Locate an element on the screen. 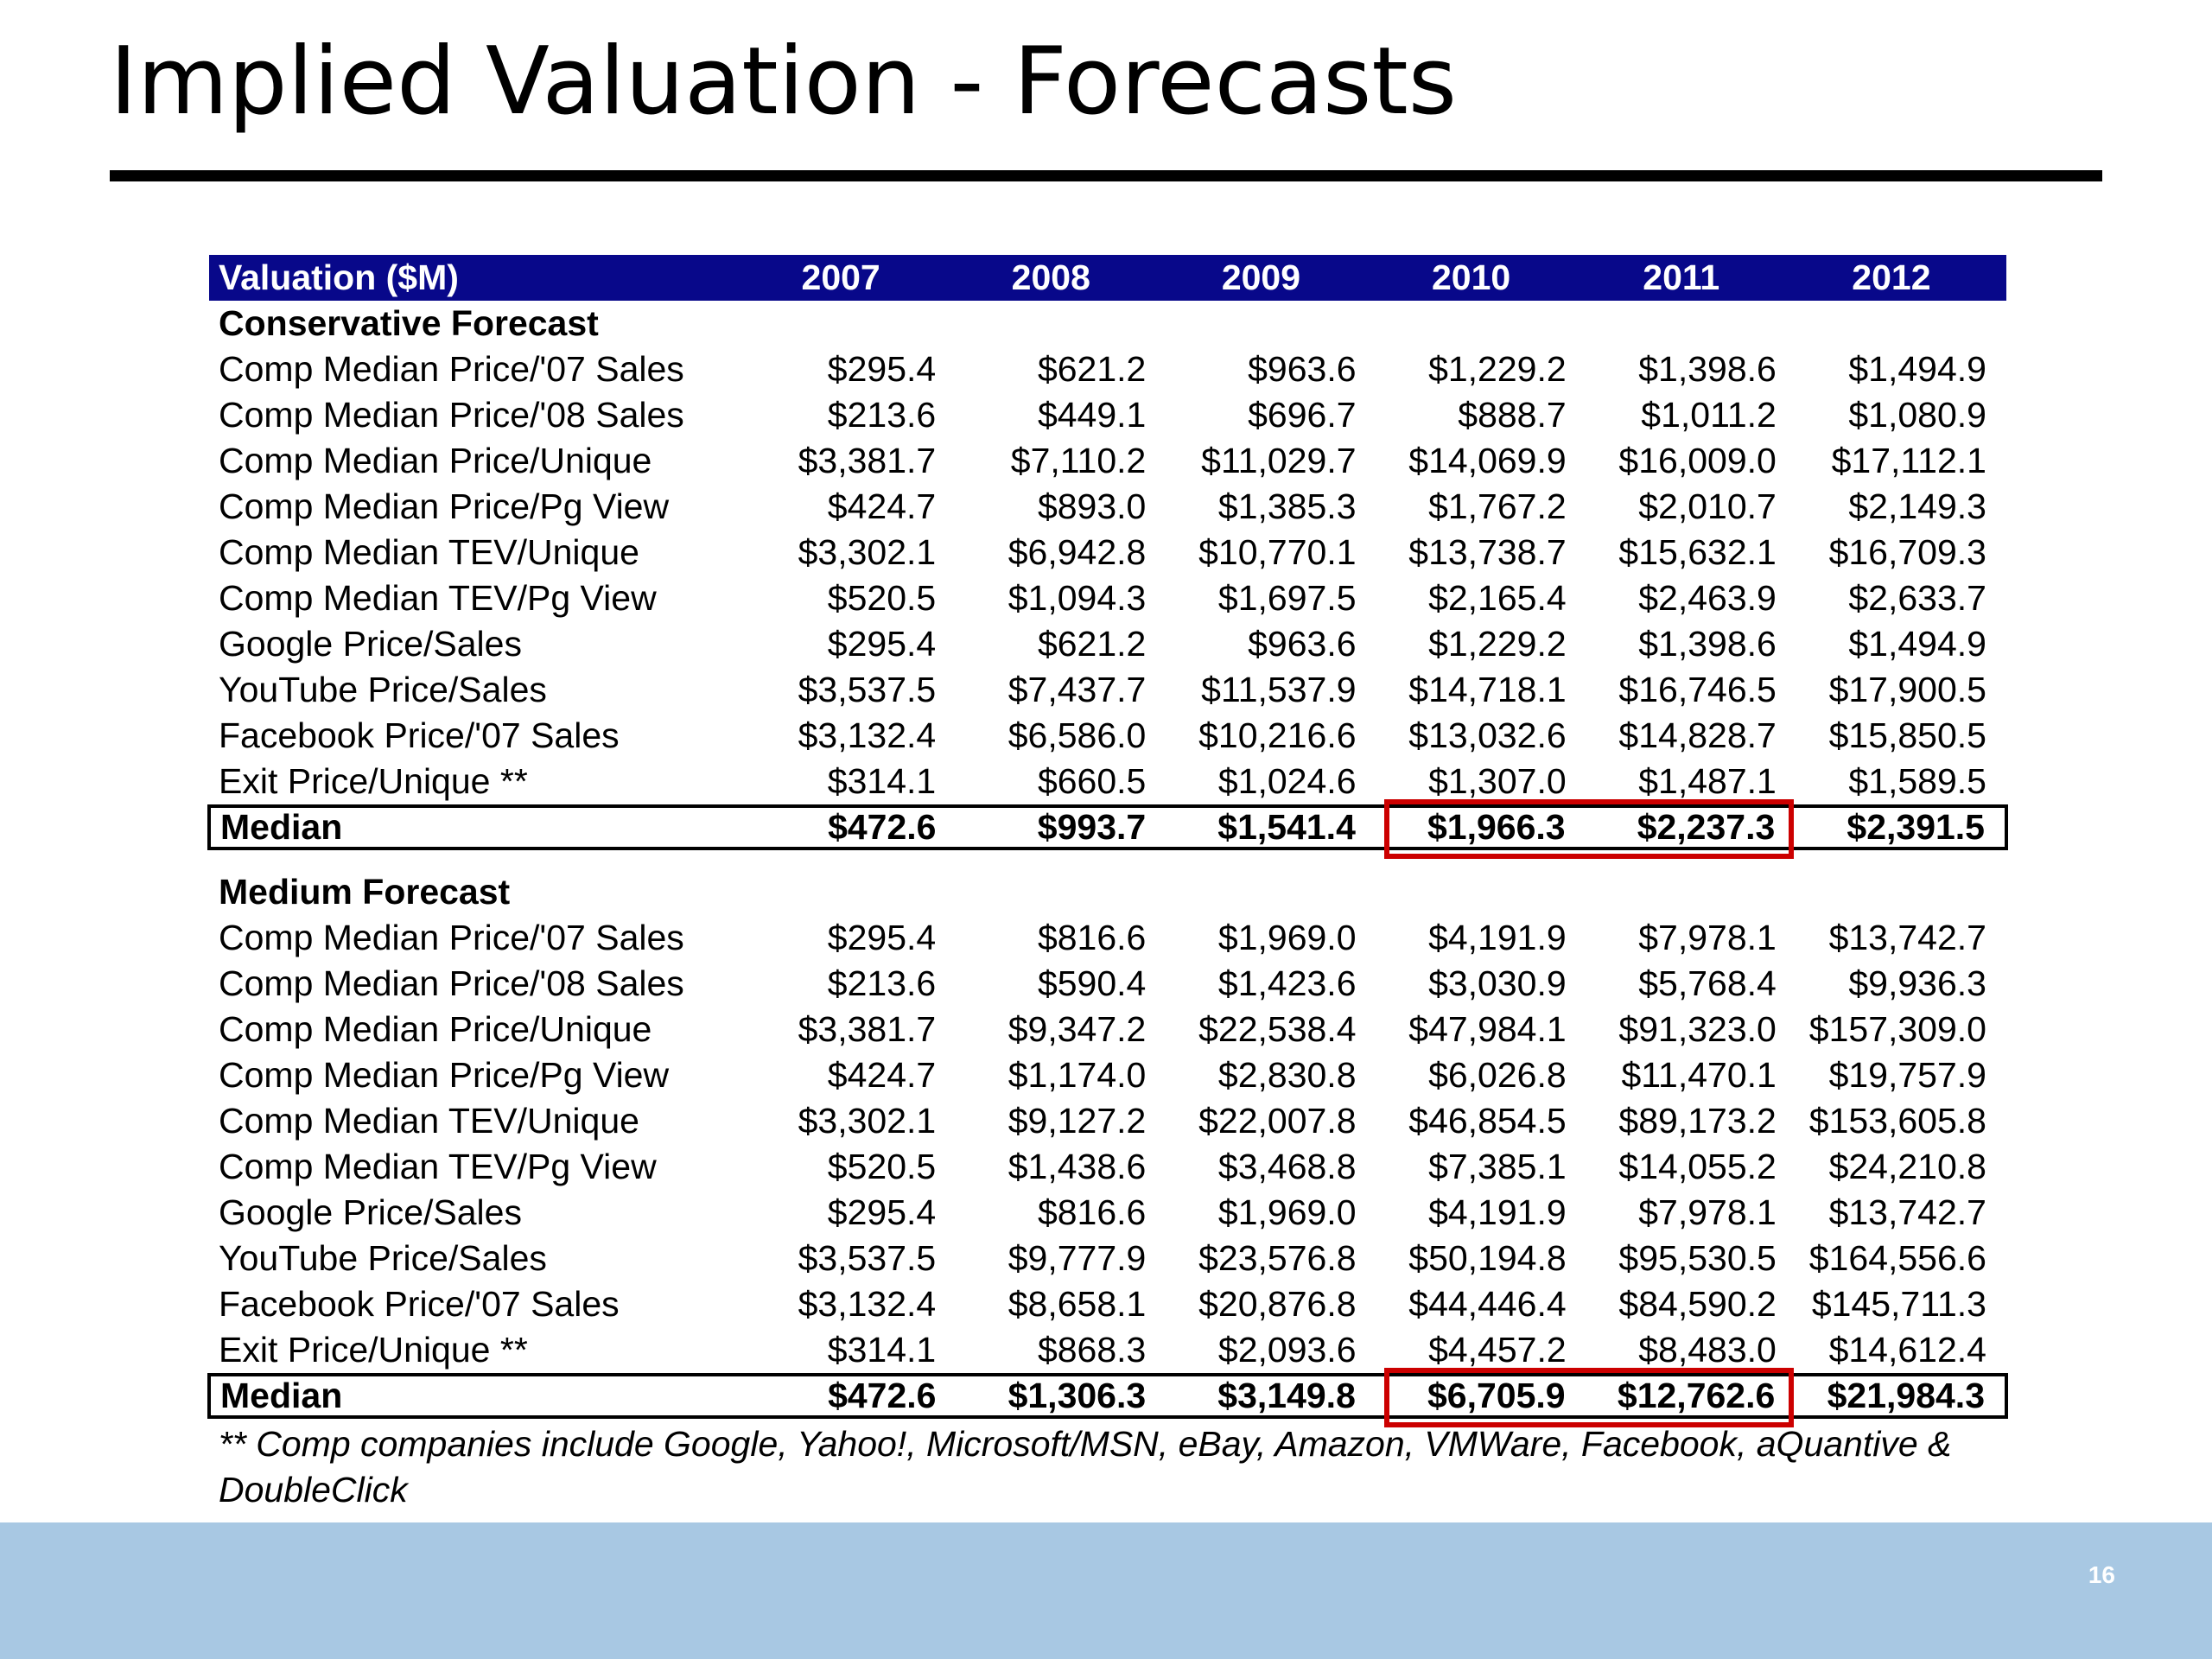 This screenshot has height=1659, width=2212. cell-value: $13,032.6 is located at coordinates (1487, 735).